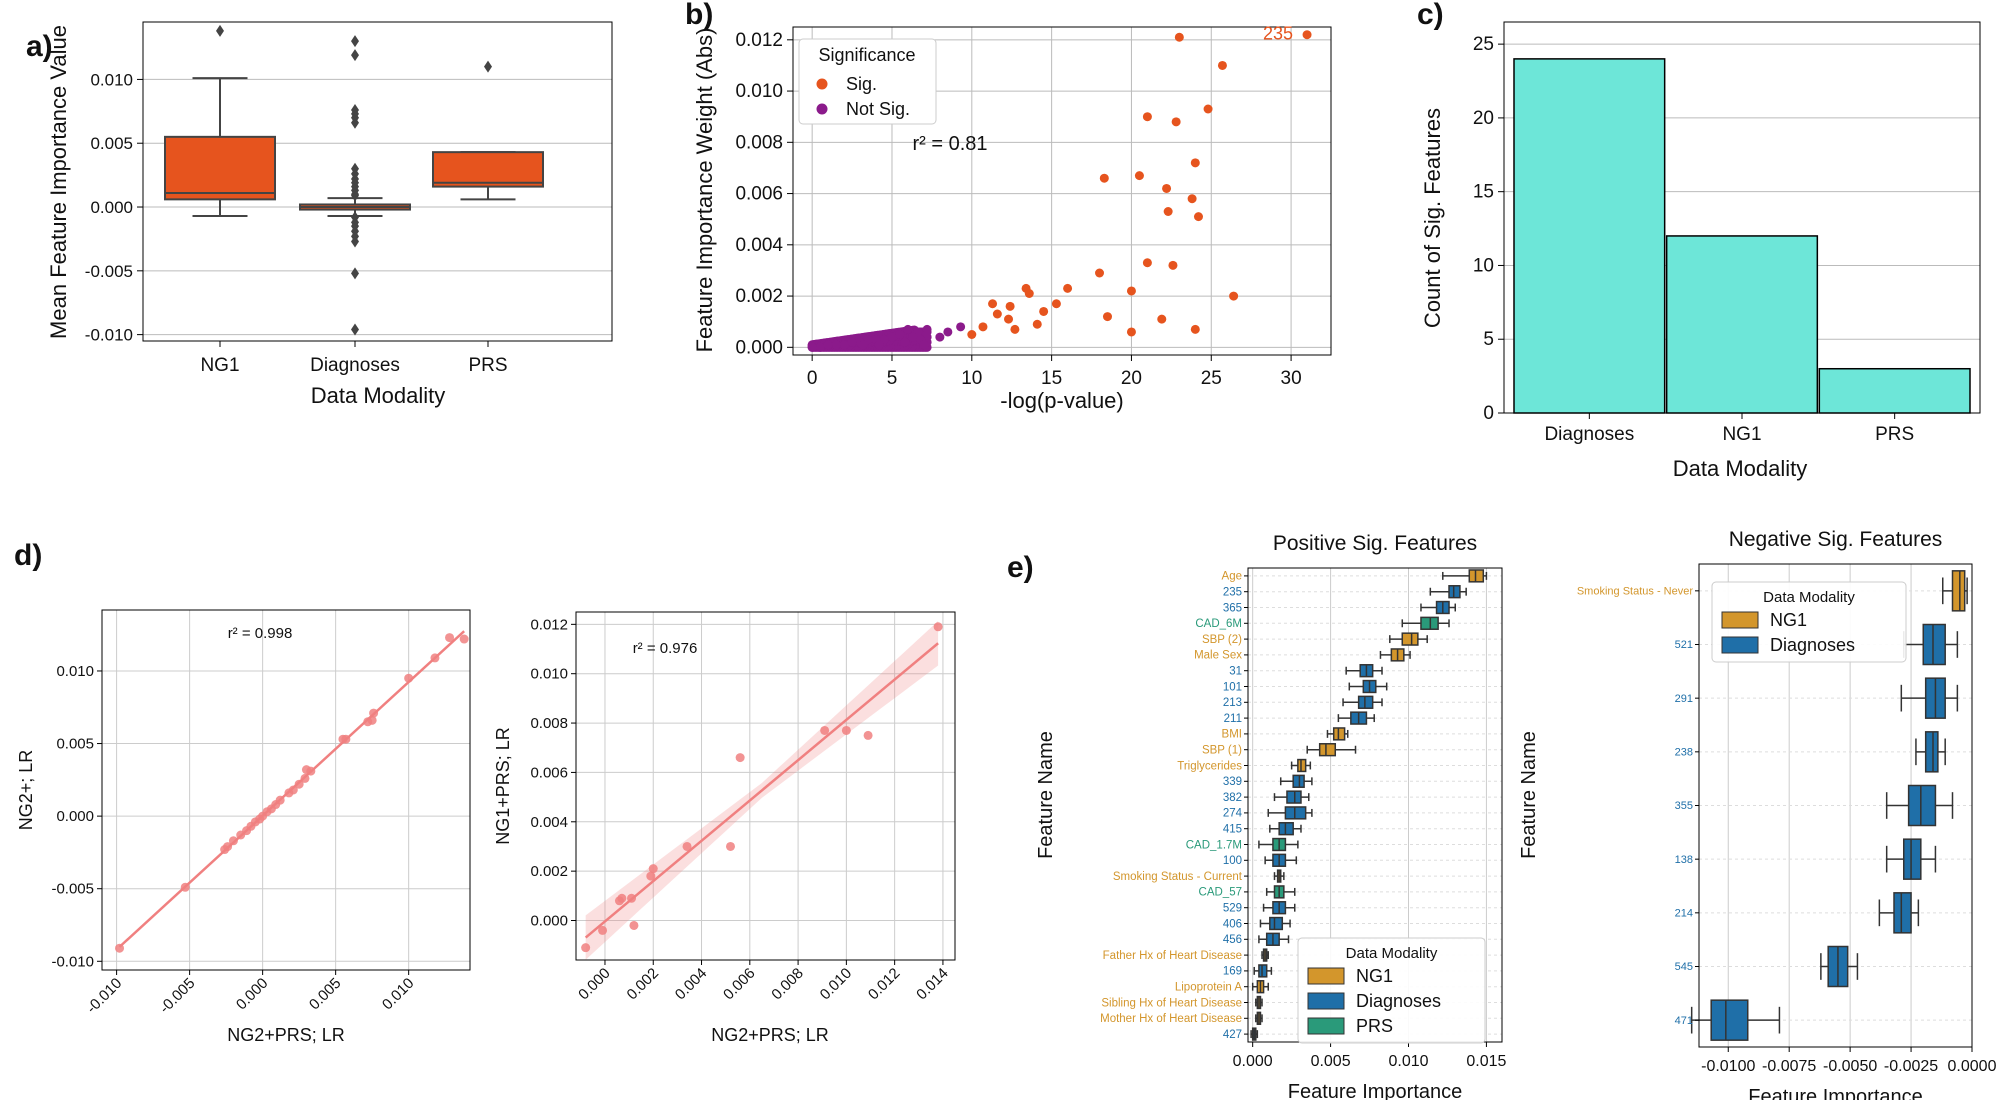  Describe the element at coordinates (759, 40) in the screenshot. I see `y-tick-label-b: 0.012` at that location.